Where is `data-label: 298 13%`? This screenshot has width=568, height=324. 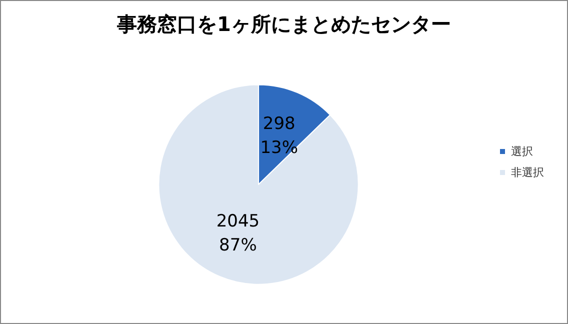 data-label: 298 13% is located at coordinates (279, 136).